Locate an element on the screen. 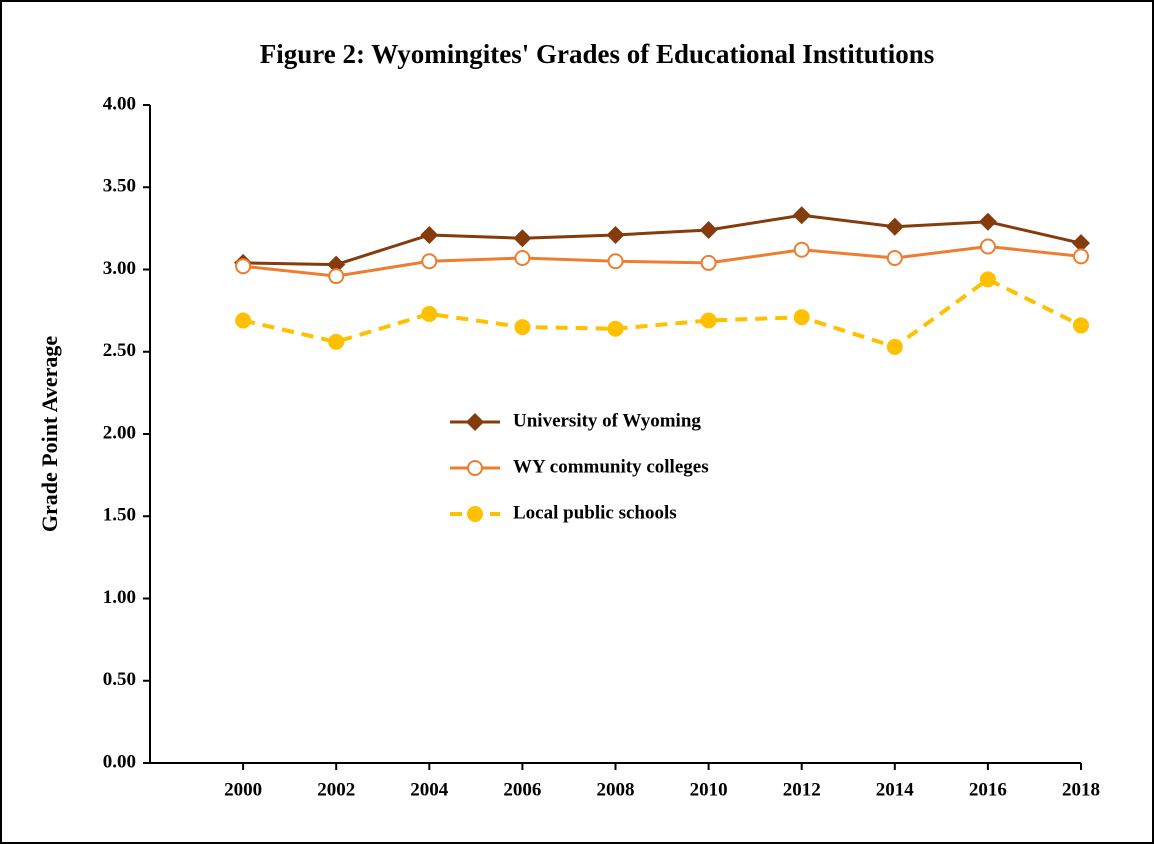 The image size is (1154, 844). x-tick-label: 2012 is located at coordinates (802, 789).